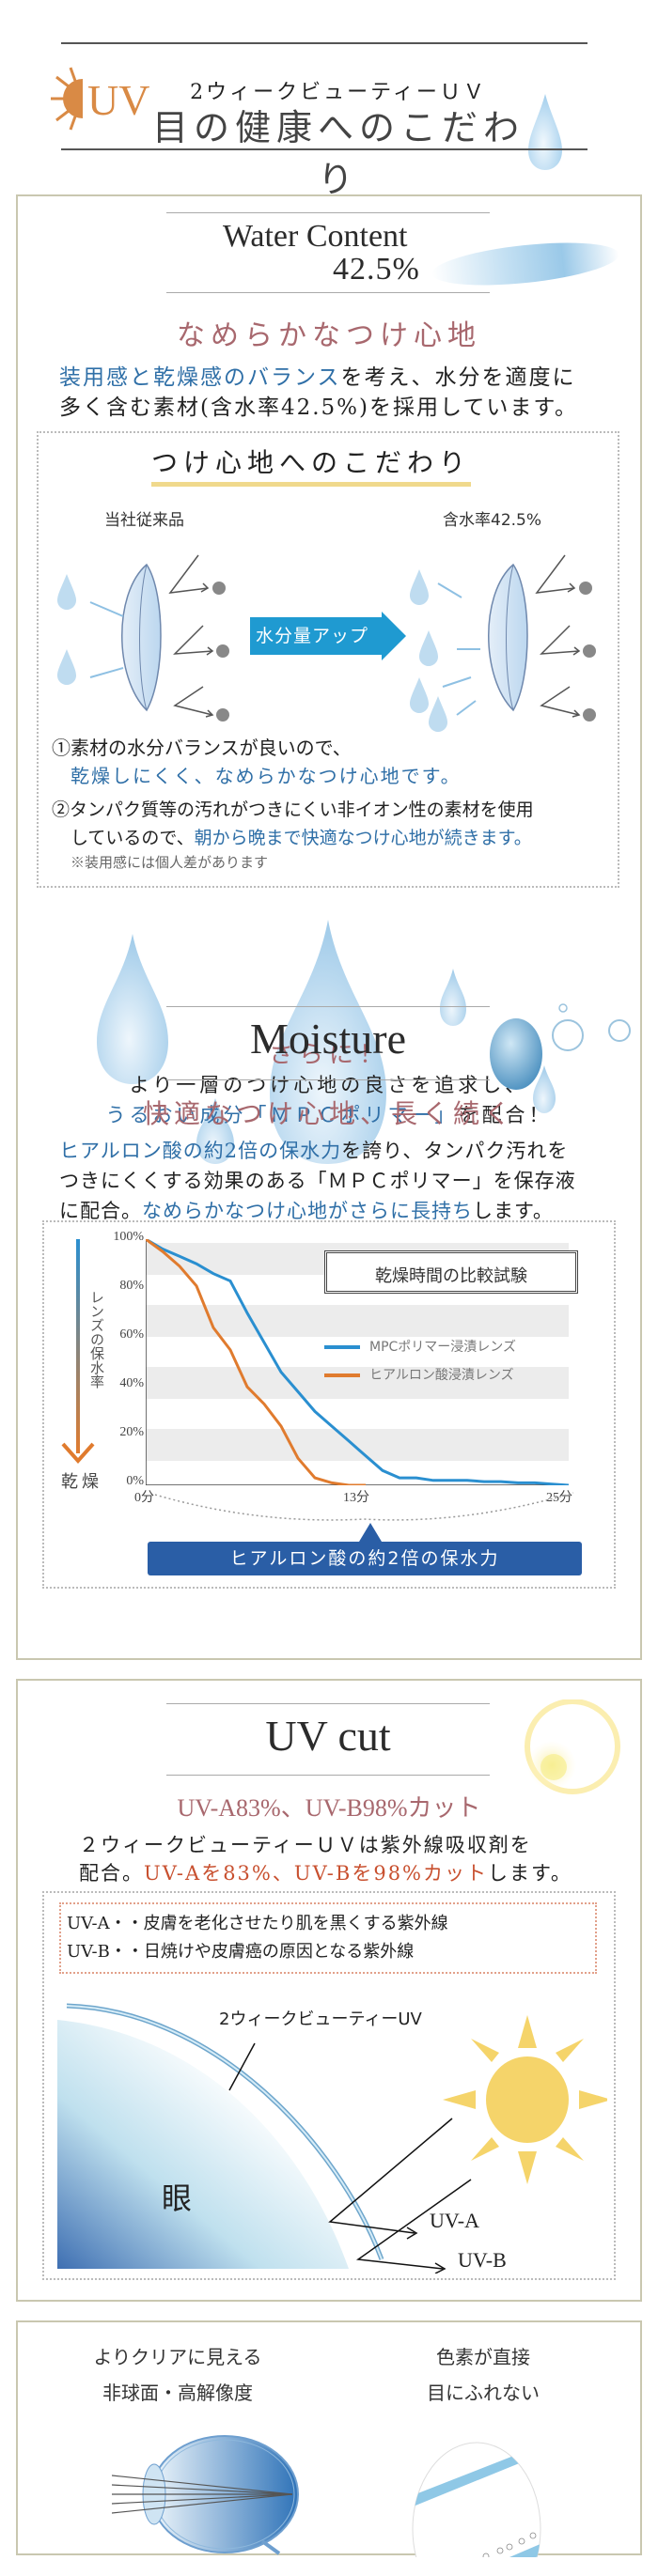 The image size is (658, 2576). Describe the element at coordinates (78, 1453) in the screenshot. I see `down-arrow-icon` at that location.